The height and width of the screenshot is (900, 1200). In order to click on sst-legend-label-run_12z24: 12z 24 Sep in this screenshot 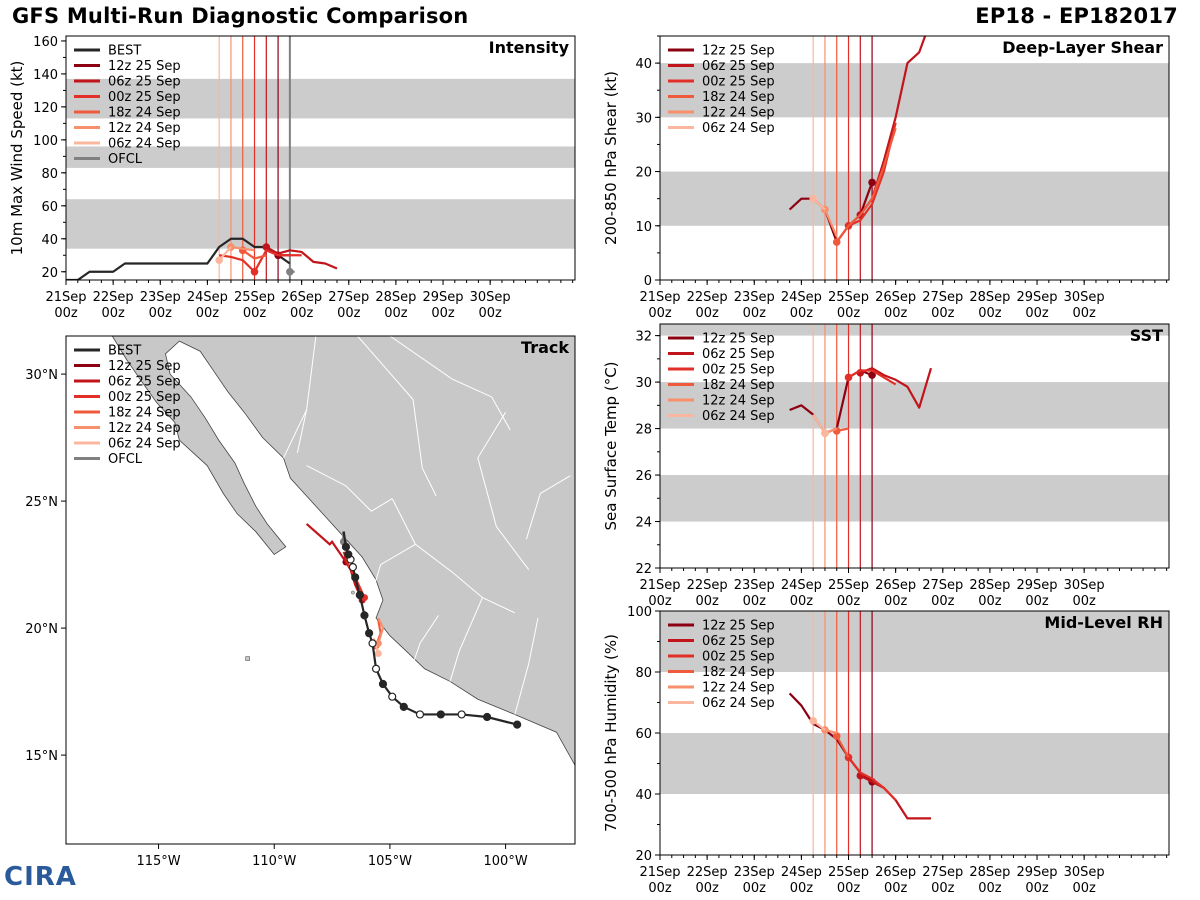, I will do `click(738, 401)`.